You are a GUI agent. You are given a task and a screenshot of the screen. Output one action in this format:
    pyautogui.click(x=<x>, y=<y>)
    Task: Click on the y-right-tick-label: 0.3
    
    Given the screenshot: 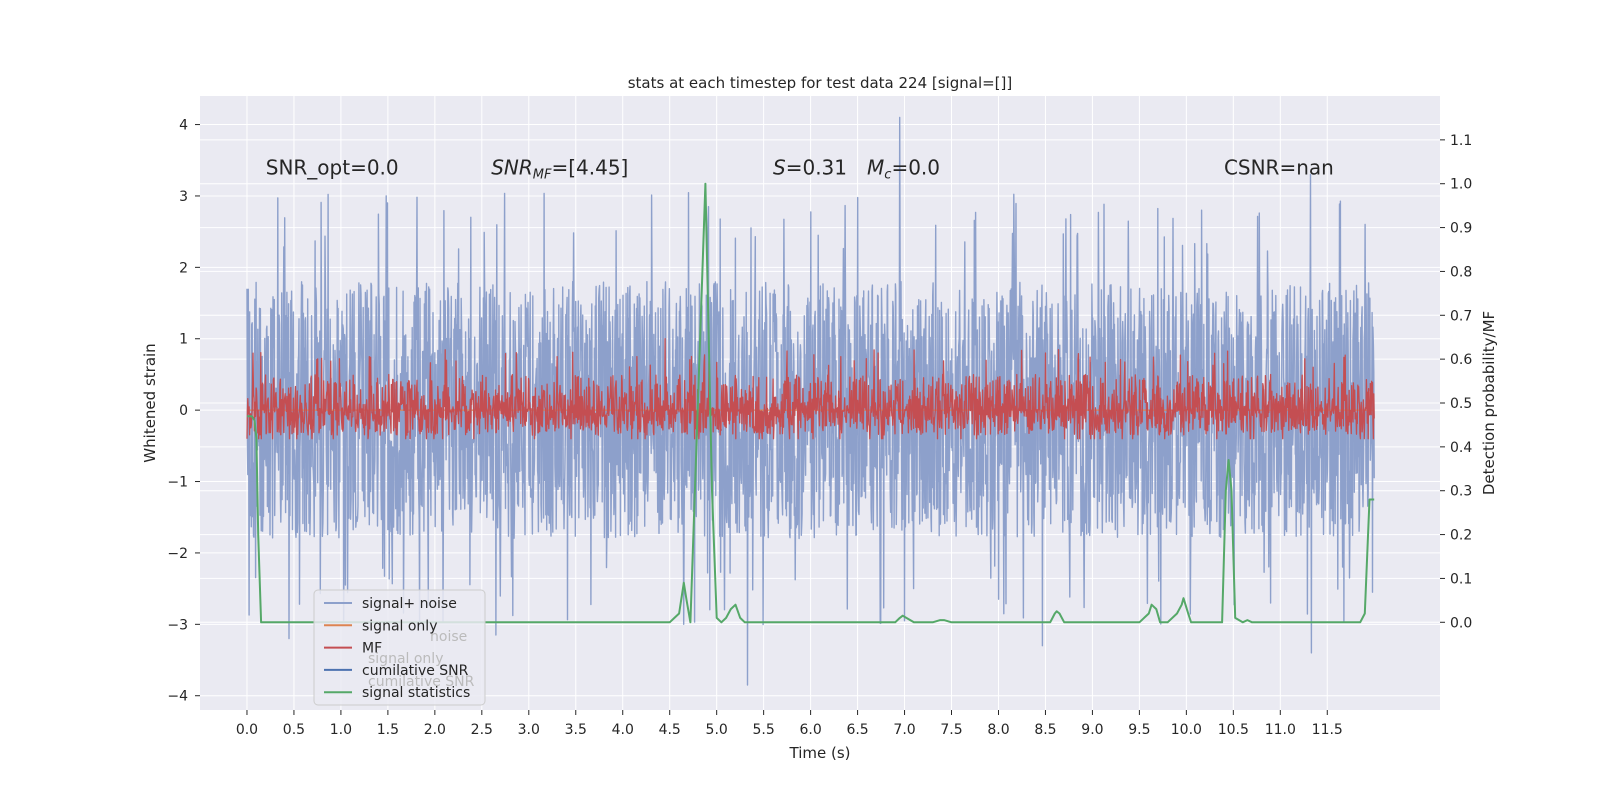 What is the action you would take?
    pyautogui.click(x=1461, y=492)
    